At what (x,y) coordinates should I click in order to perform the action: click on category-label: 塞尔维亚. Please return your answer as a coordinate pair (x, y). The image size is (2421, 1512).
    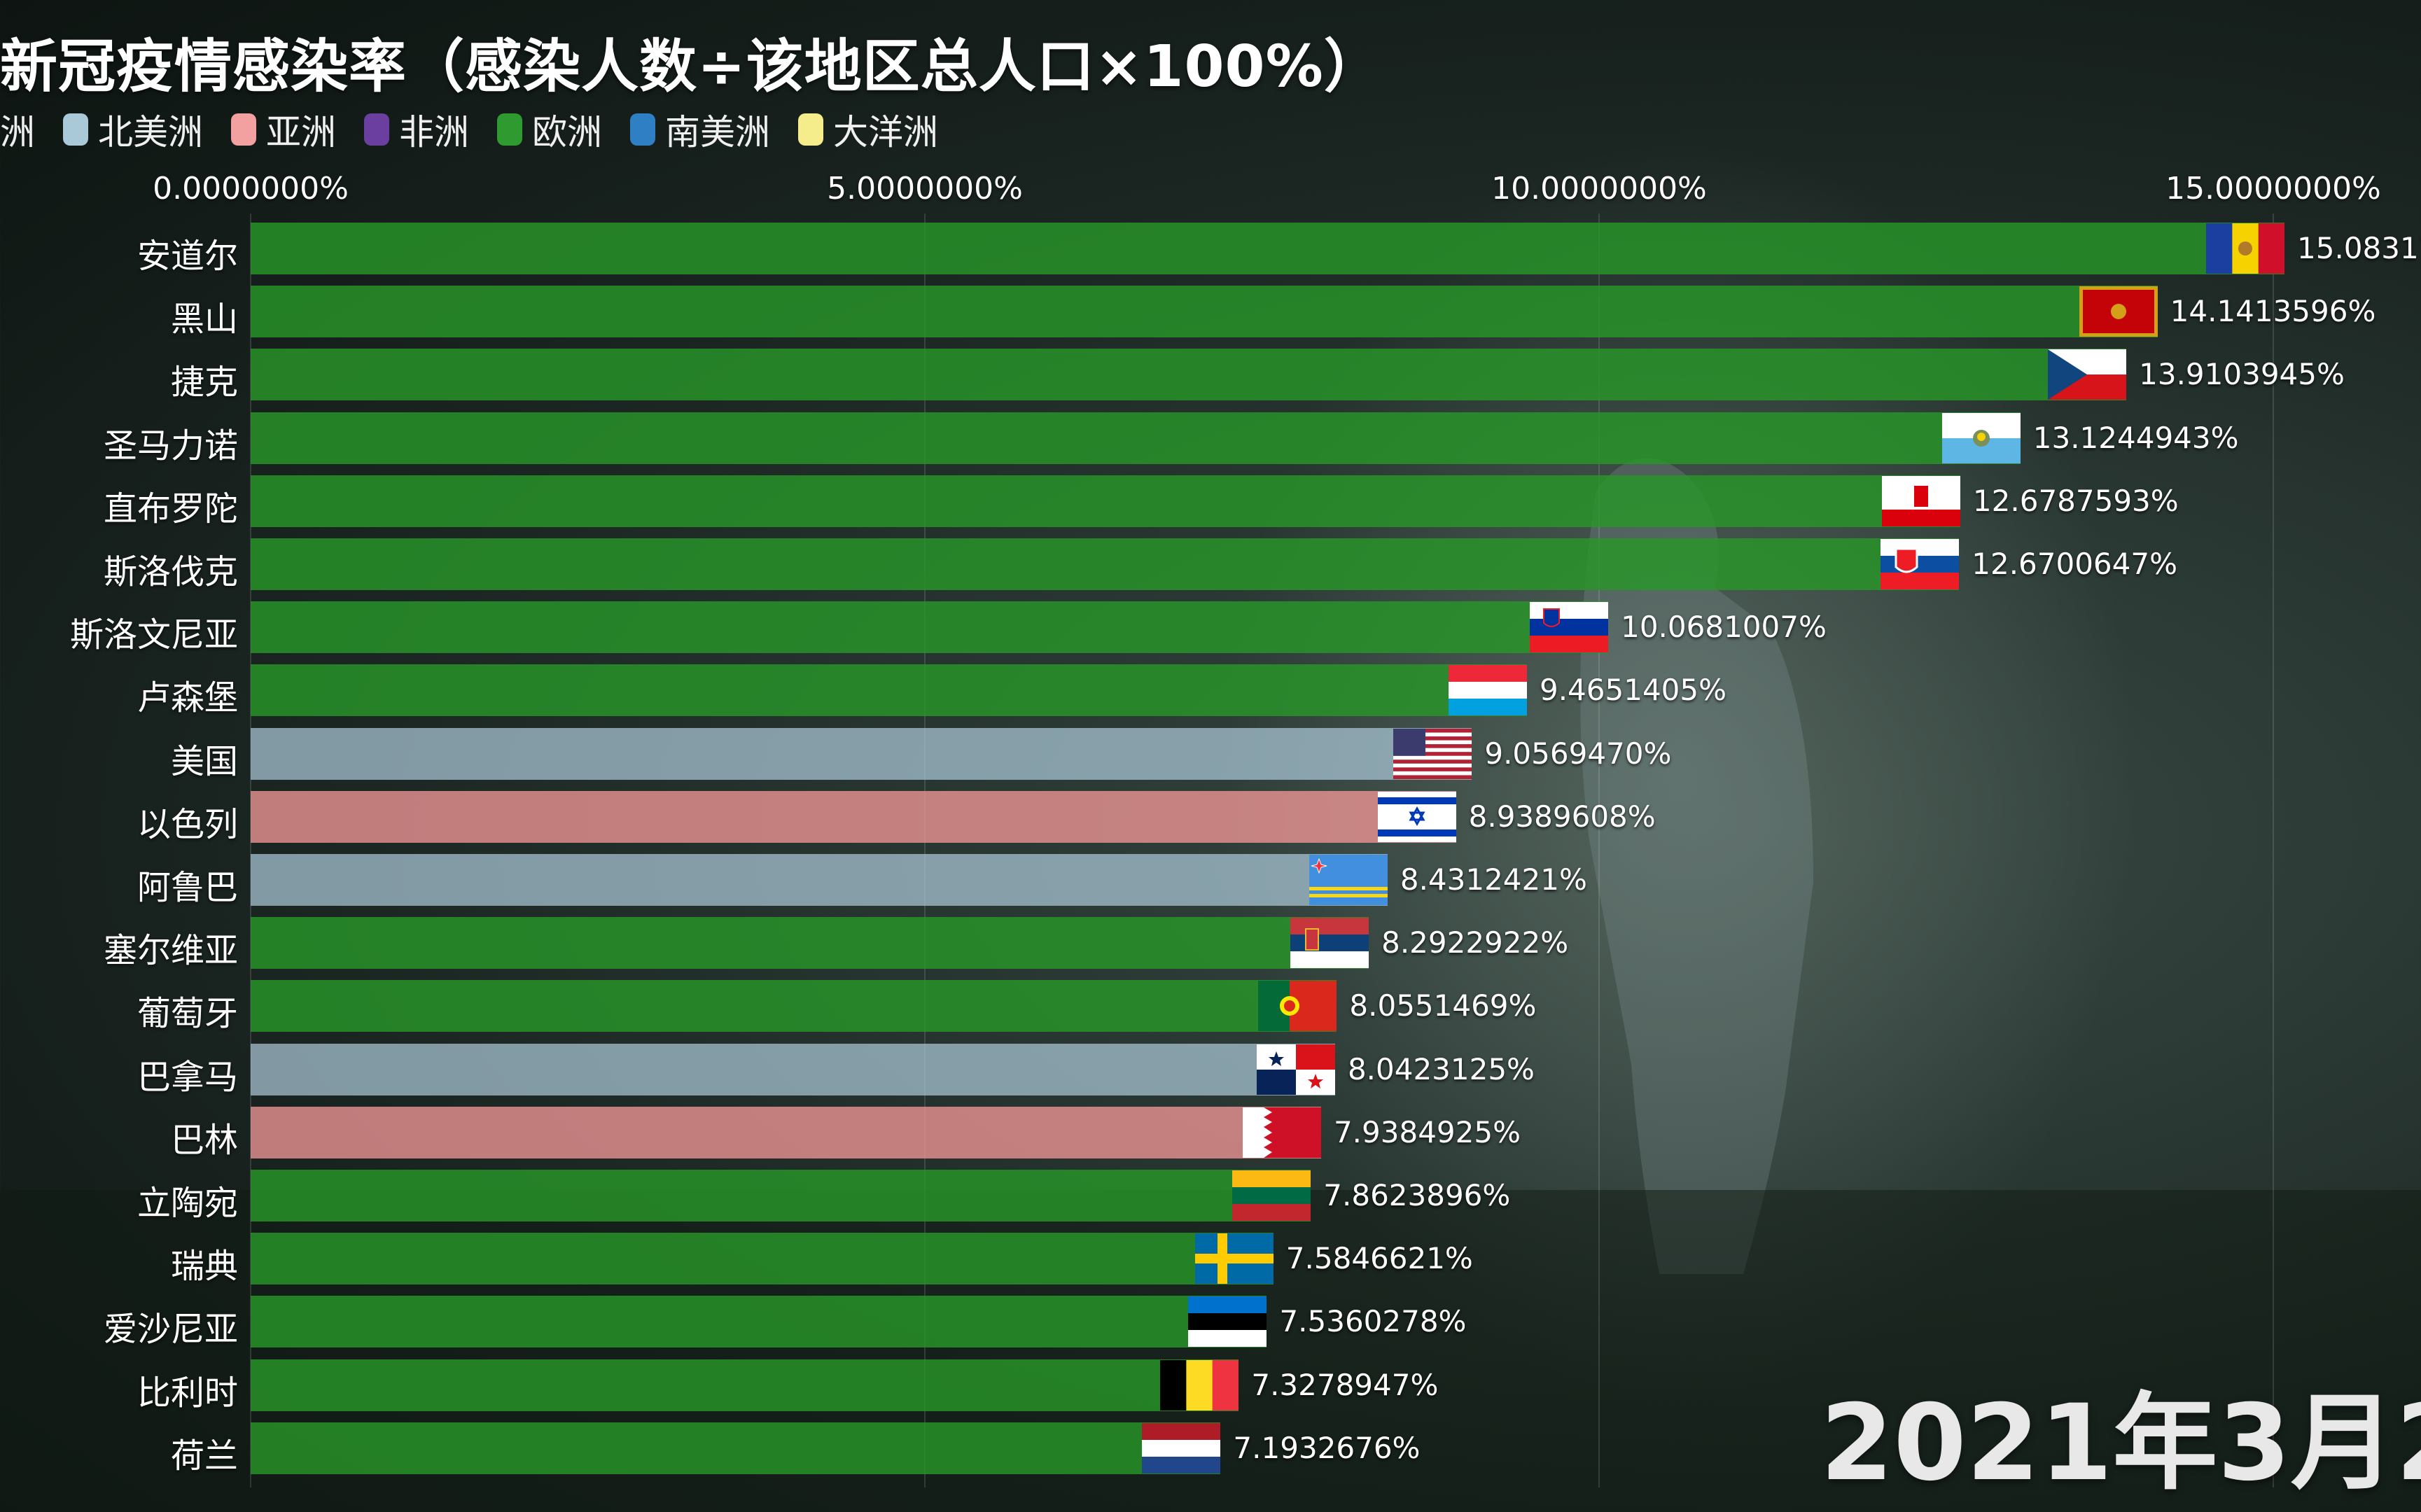
    Looking at the image, I should click on (171, 951).